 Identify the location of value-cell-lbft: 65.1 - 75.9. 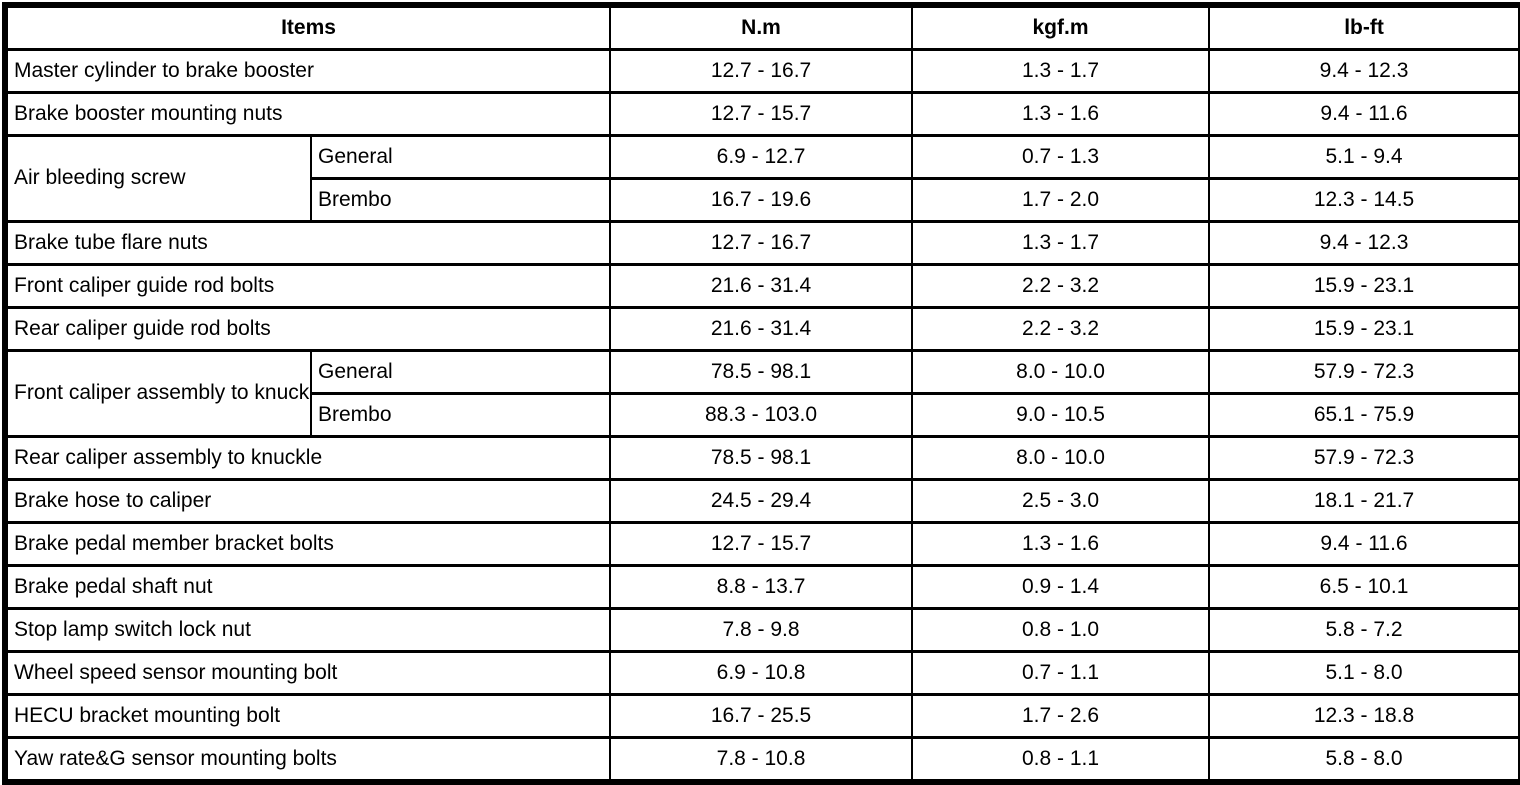
(1364, 415).